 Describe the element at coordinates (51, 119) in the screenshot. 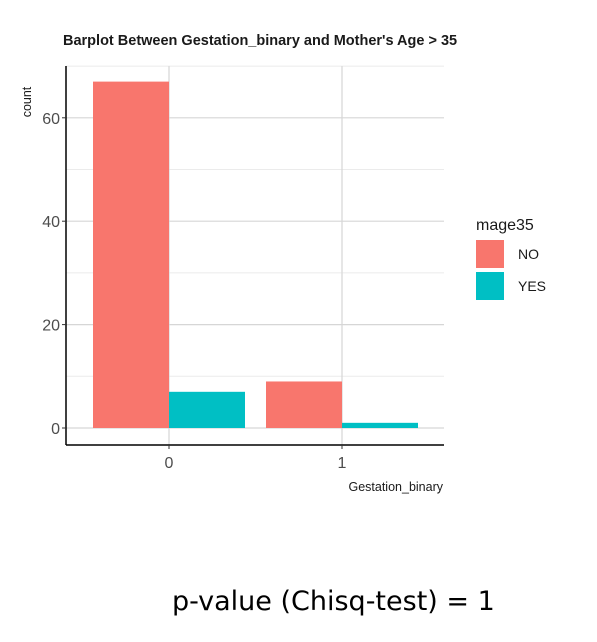

I see `y-tick-label: 60` at that location.